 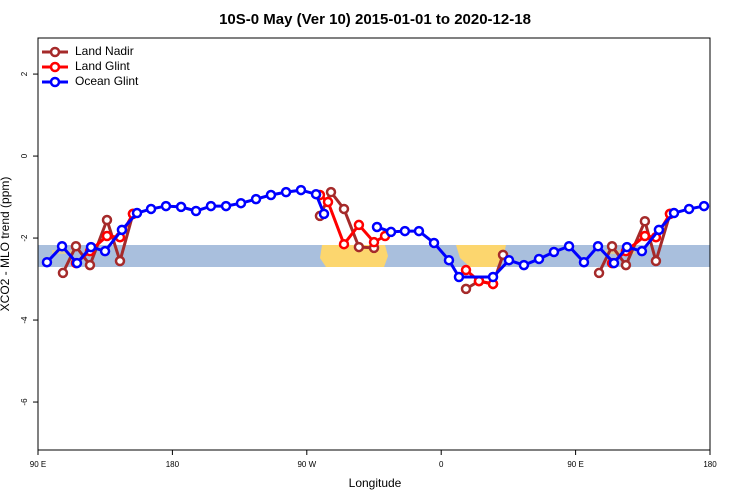 I want to click on y-tick-label: -2, so click(x=24, y=238).